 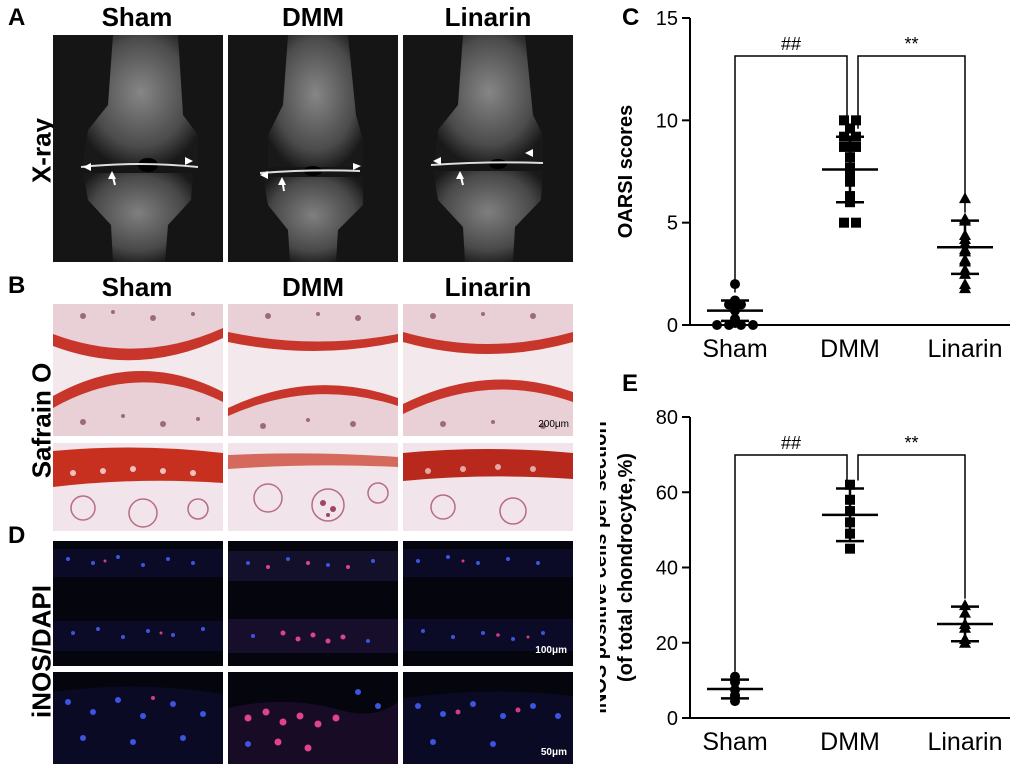 What do you see at coordinates (313, 718) in the screenshot?
I see `inos-high-image-dmm` at bounding box center [313, 718].